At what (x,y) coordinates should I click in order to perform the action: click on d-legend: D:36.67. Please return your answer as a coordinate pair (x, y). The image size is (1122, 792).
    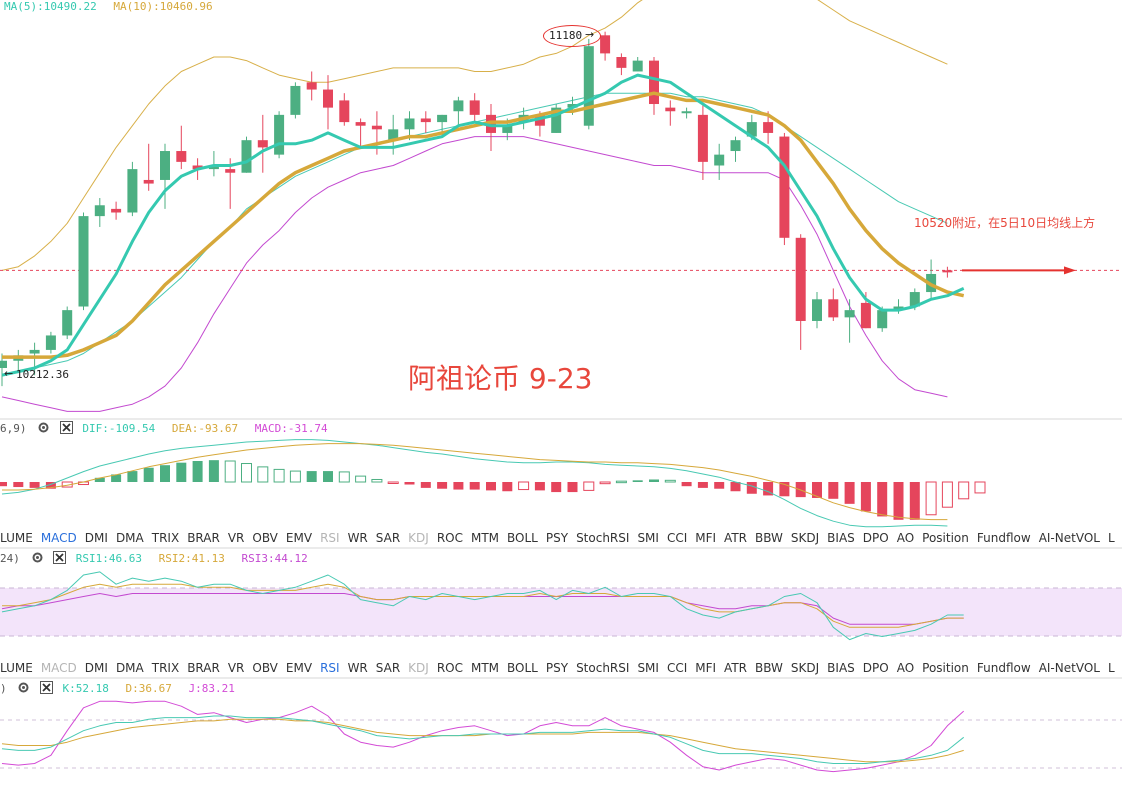
    Looking at the image, I should click on (148, 688).